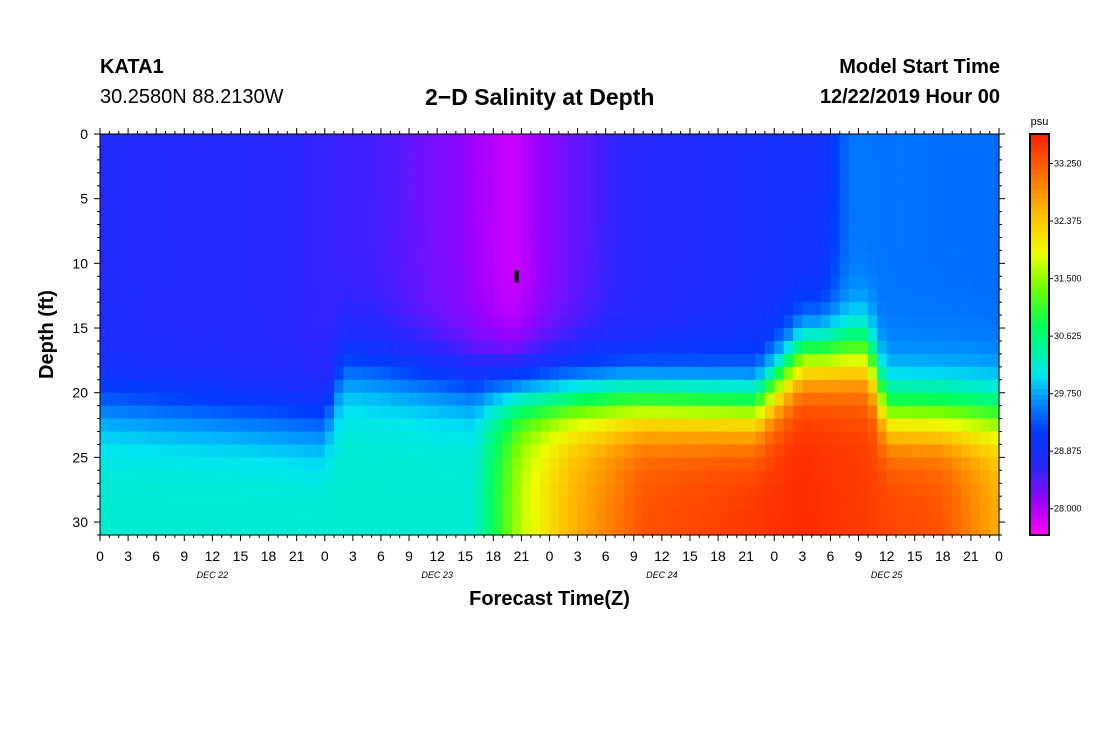  What do you see at coordinates (1039, 307) in the screenshot?
I see `colorbar-cell` at bounding box center [1039, 307].